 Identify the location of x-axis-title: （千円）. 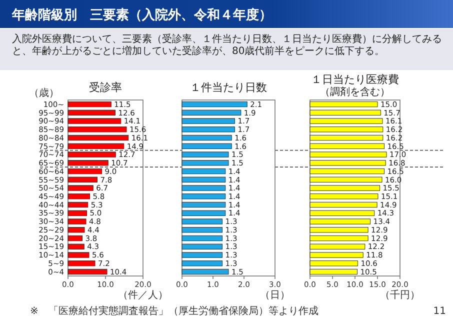
(400, 295).